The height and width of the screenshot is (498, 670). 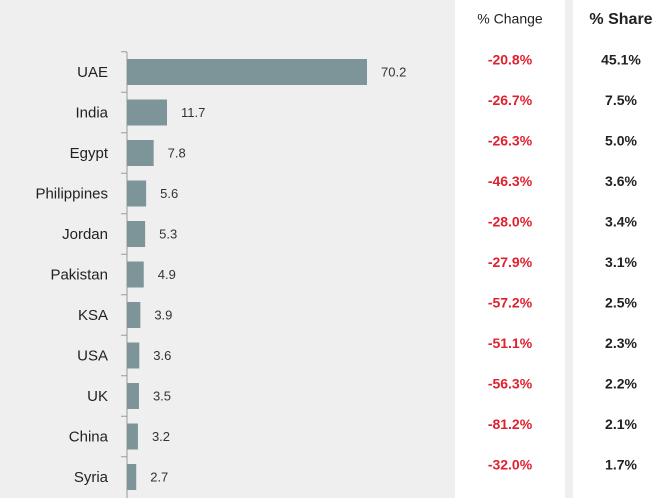 I want to click on category-label: UK, so click(x=97, y=396).